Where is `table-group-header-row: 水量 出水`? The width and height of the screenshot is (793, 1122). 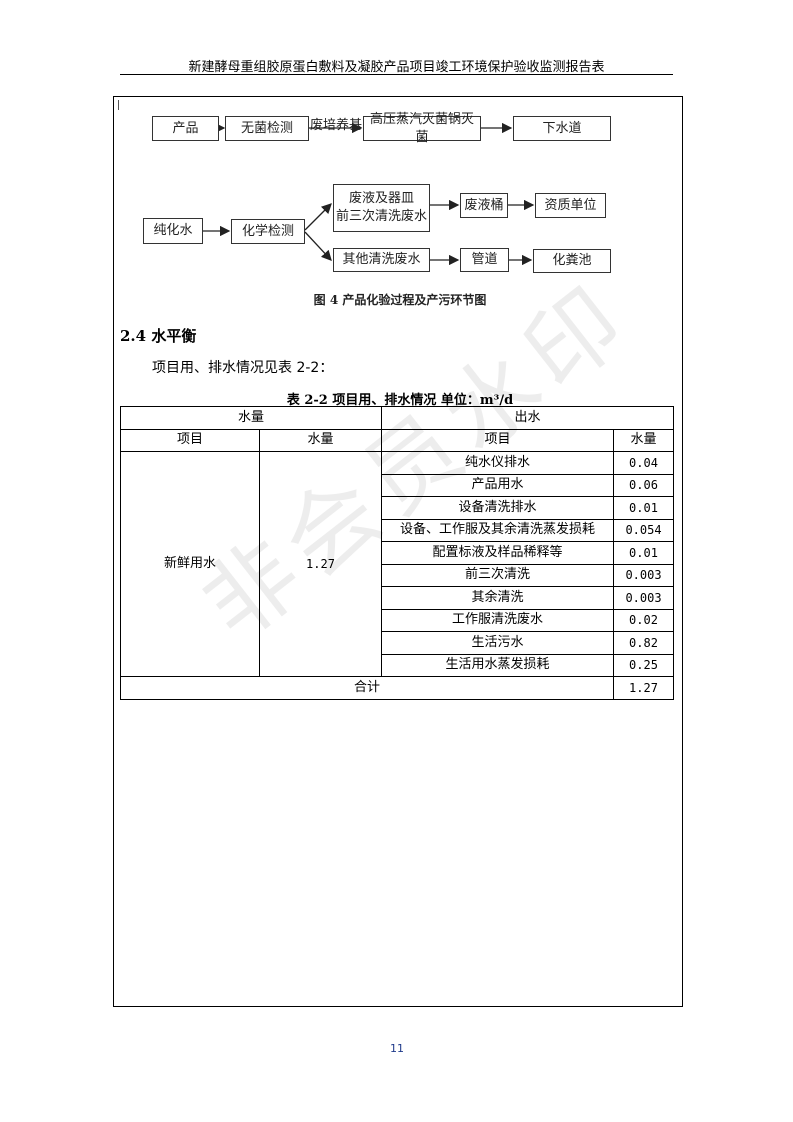 table-group-header-row: 水量 出水 is located at coordinates (397, 418).